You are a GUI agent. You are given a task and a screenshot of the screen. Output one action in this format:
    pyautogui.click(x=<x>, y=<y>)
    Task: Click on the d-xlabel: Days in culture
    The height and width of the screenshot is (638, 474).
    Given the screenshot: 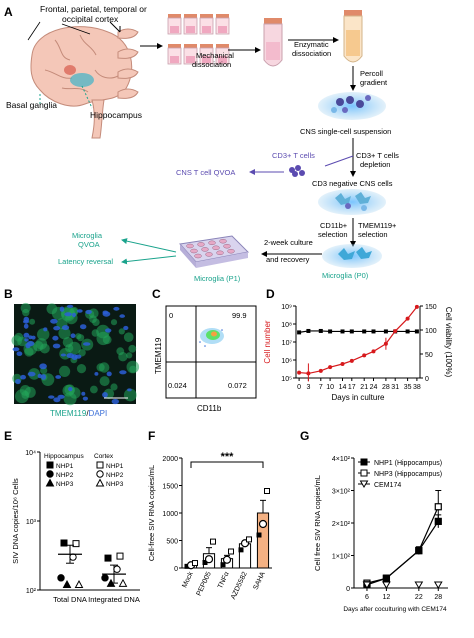 What is the action you would take?
    pyautogui.click(x=358, y=397)
    